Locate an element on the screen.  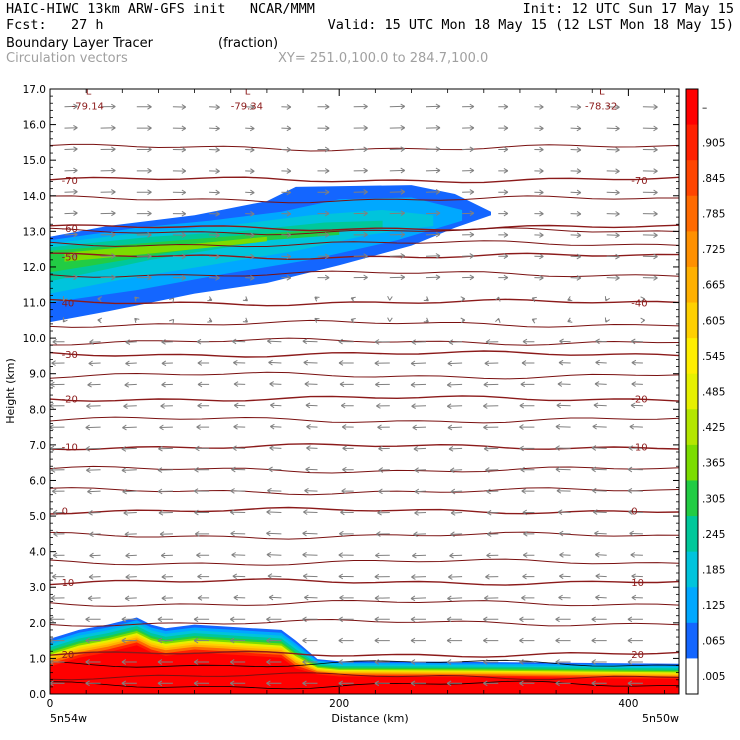
colorbar-level-label: .245 is located at coordinates (713, 535).